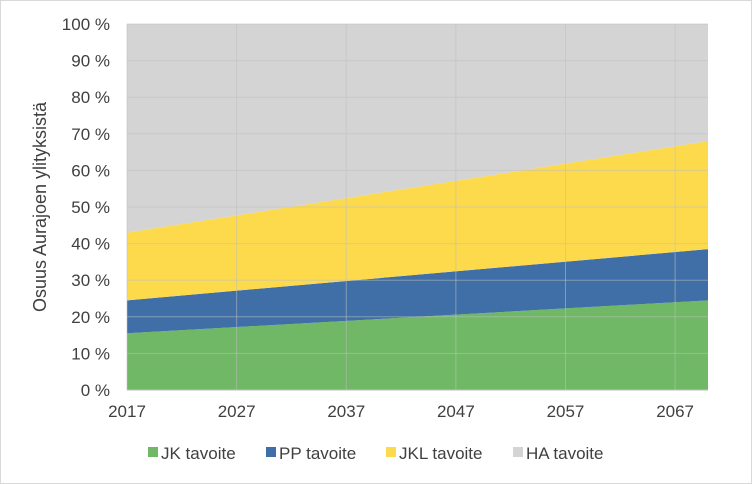 The width and height of the screenshot is (752, 484). Describe the element at coordinates (90, 353) in the screenshot. I see `y-tick-label: 10 %` at that location.